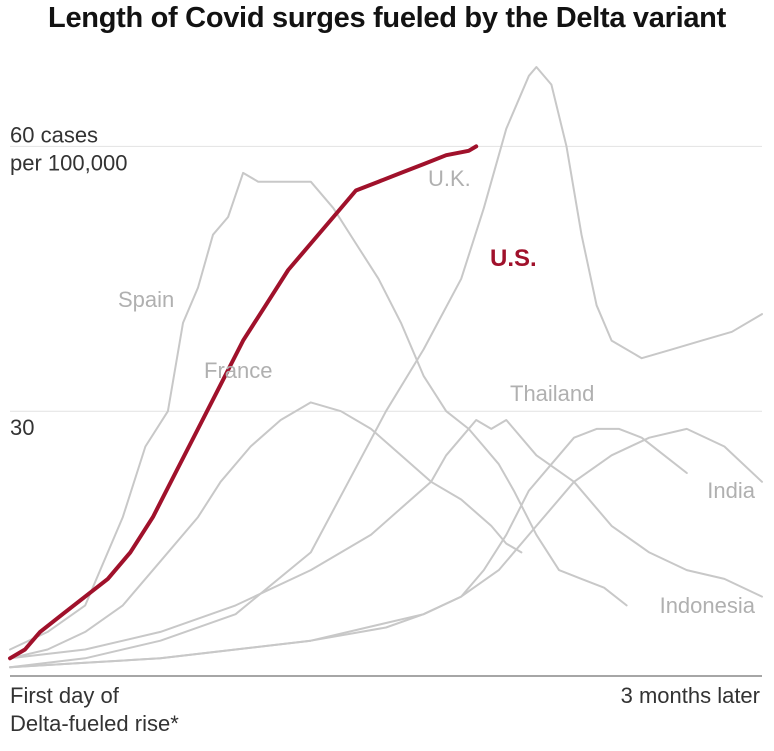 The image size is (774, 751). I want to click on series-label-france: France, so click(238, 370).